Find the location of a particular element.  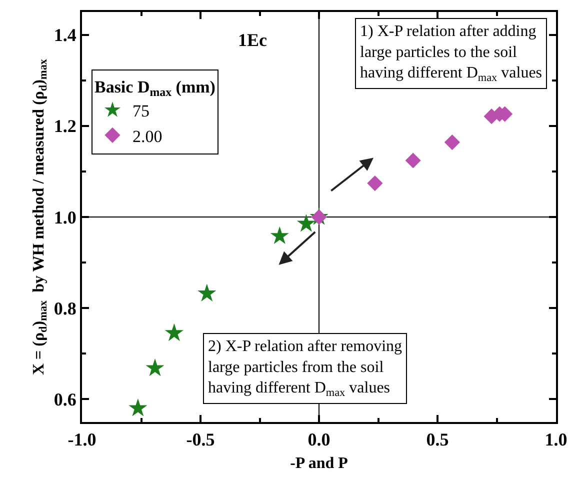

x-axis-title: -P and P is located at coordinates (319, 463).